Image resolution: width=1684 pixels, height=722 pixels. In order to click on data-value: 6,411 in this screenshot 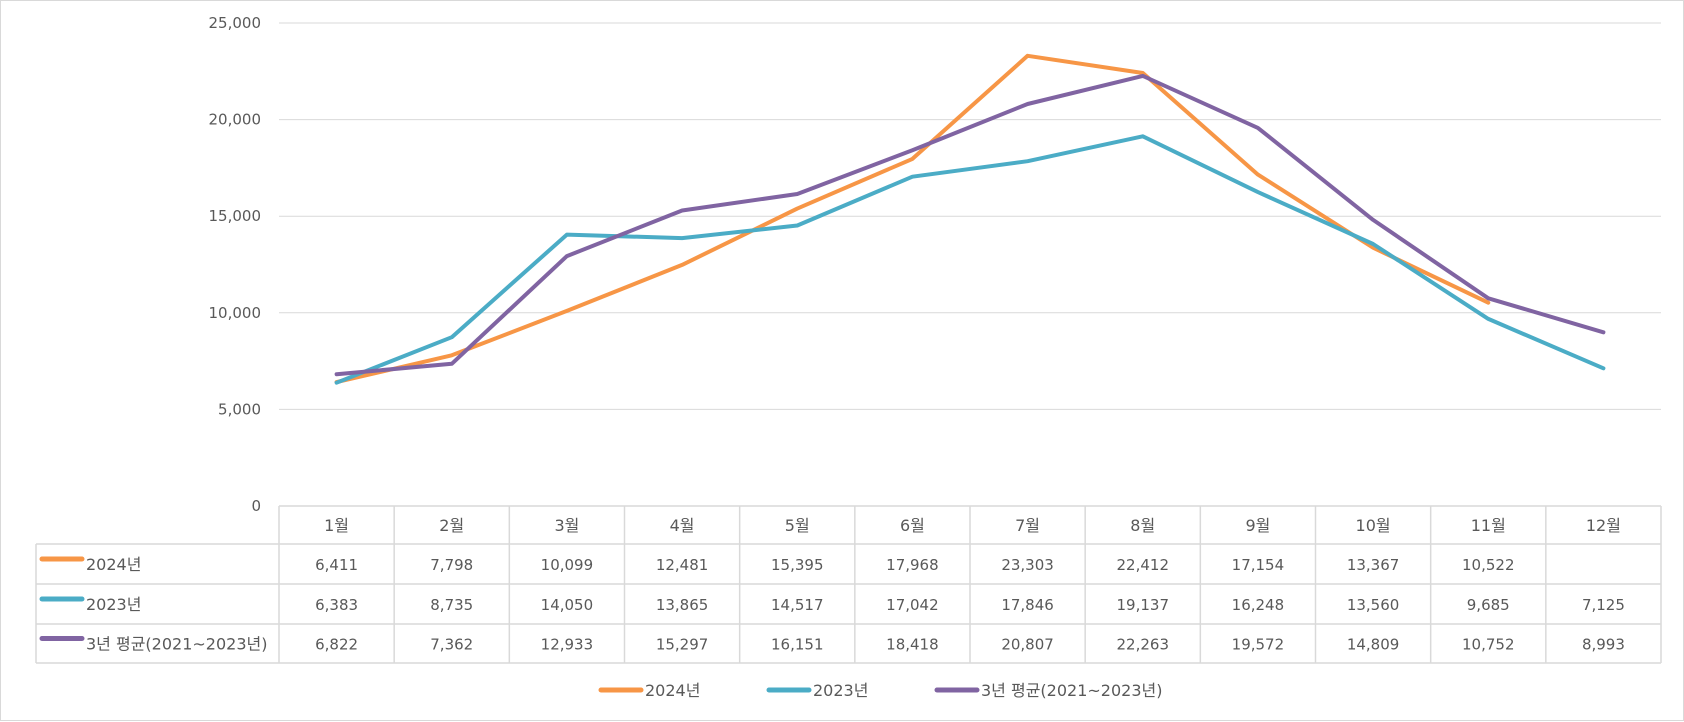, I will do `click(336, 565)`.